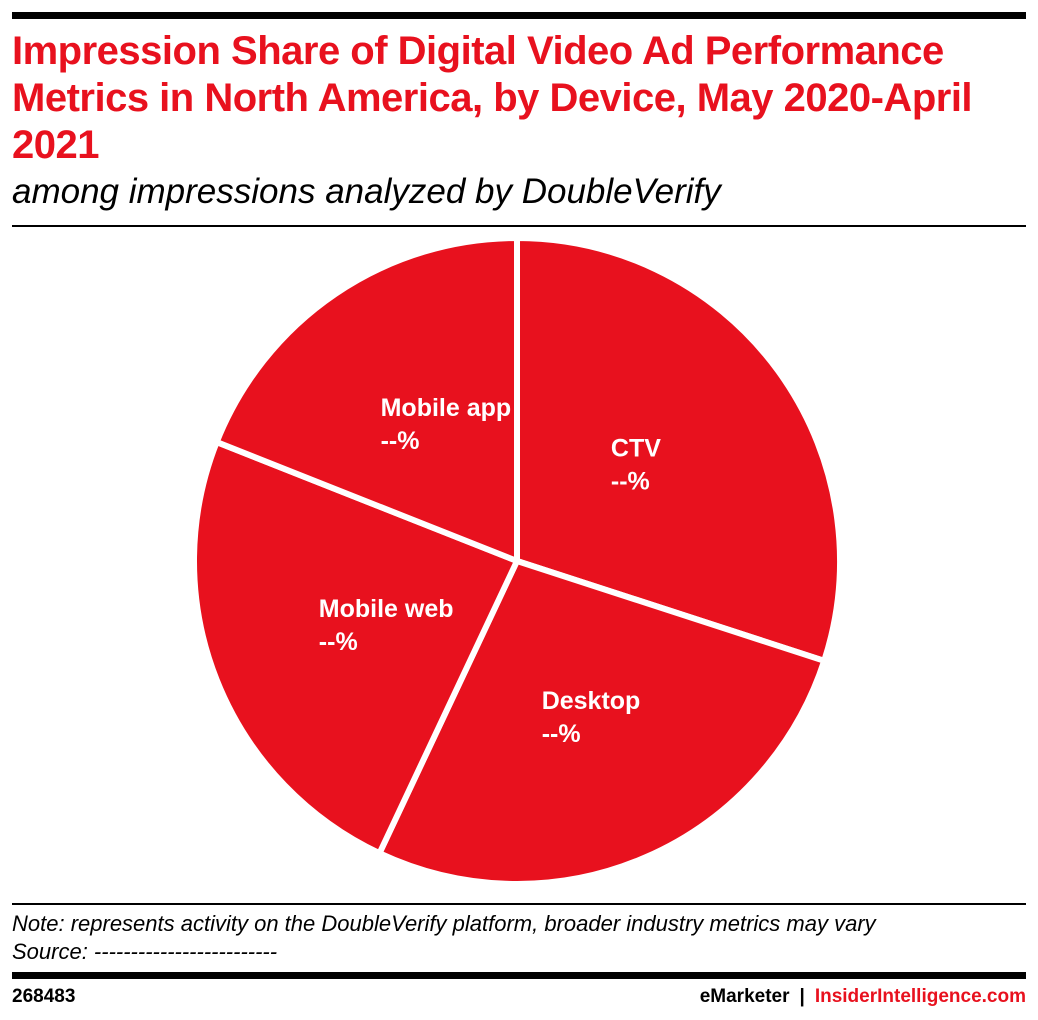 The width and height of the screenshot is (1038, 1020). I want to click on chart-source: Source: -------------------------, so click(145, 951).